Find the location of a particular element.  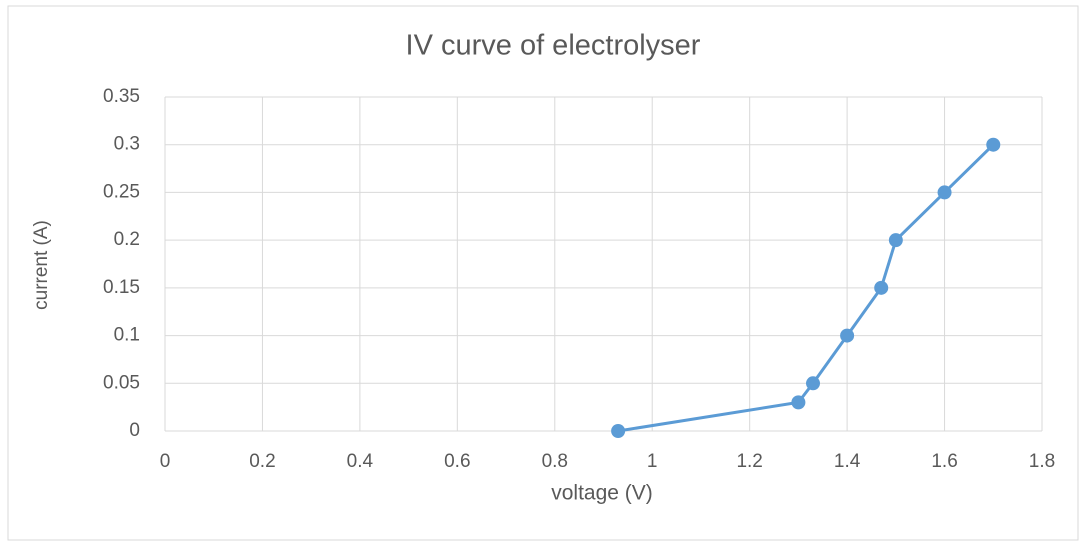

chart-title: IV curve of electrolyser is located at coordinates (553, 46).